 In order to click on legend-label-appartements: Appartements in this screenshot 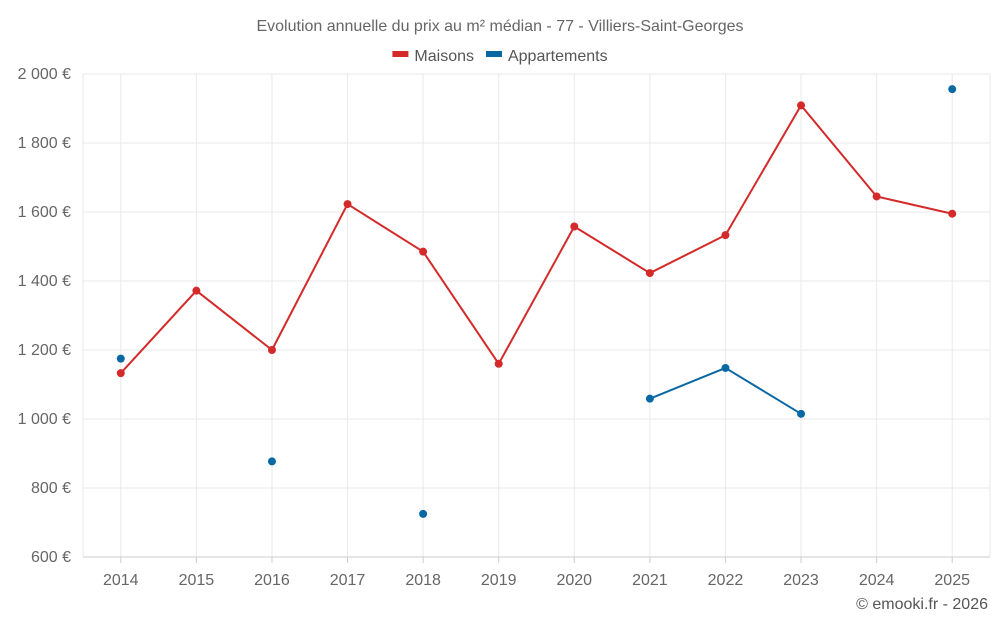, I will do `click(558, 56)`.